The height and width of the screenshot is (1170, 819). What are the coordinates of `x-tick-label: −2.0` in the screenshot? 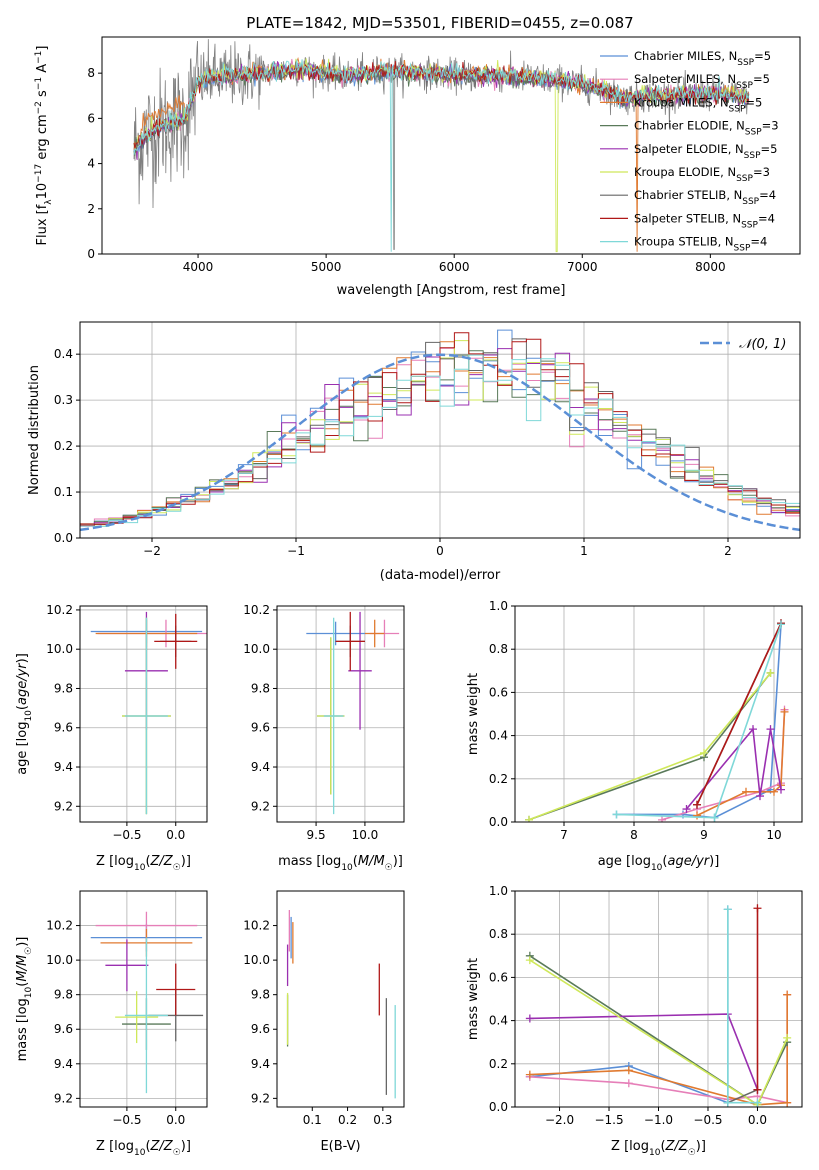 It's located at (559, 1120).